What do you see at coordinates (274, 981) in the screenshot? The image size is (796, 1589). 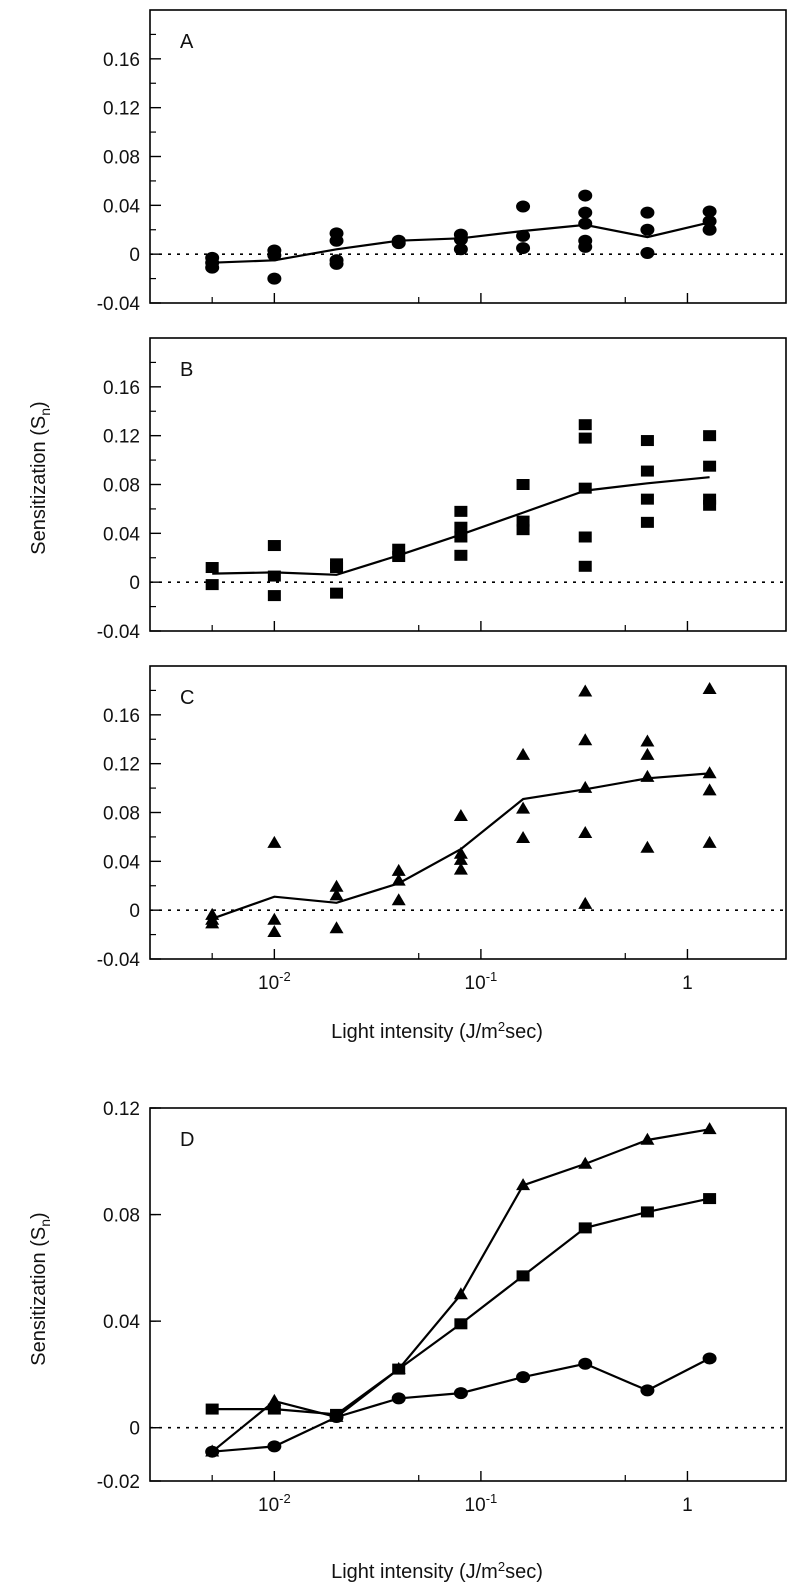 I see `x-tick-label: 10⁻²` at bounding box center [274, 981].